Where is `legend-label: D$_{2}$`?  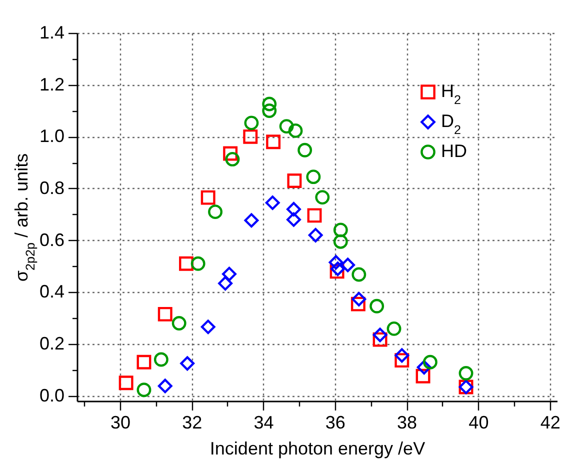
legend-label: D$_{2}$ is located at coordinates (451, 124).